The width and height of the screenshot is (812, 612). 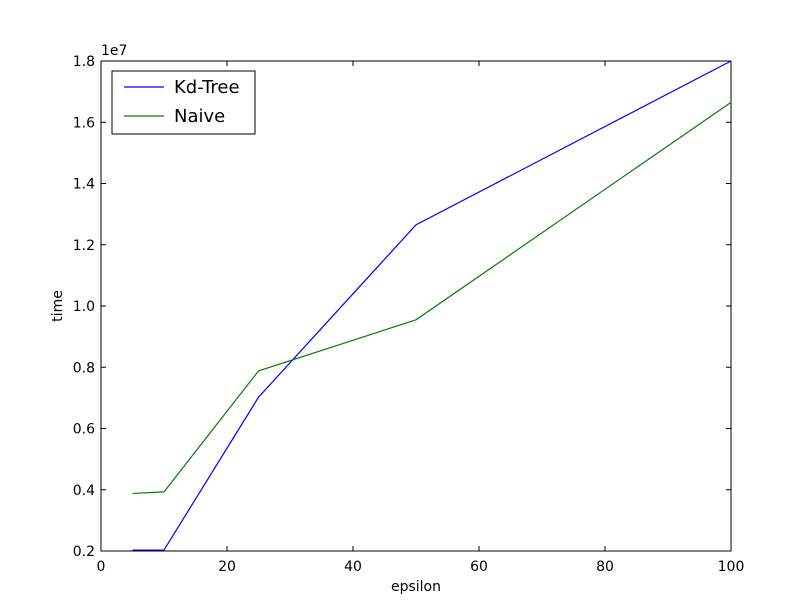 I want to click on x-tick-label: 20, so click(x=227, y=567).